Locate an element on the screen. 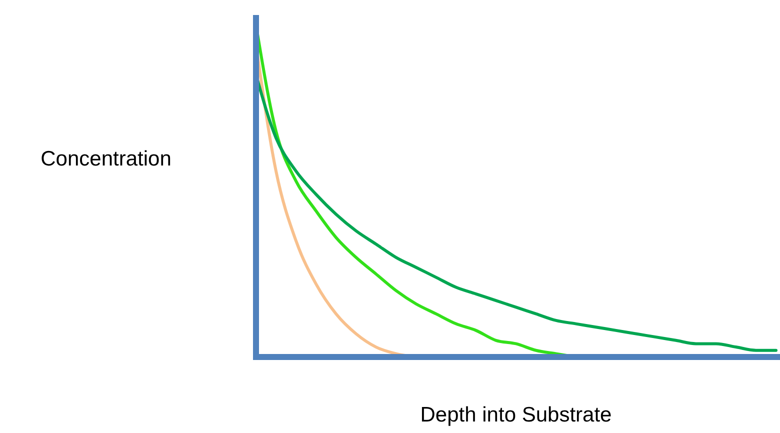 Image resolution: width=780 pixels, height=433 pixels. y-axis-title: Concentration is located at coordinates (106, 159).